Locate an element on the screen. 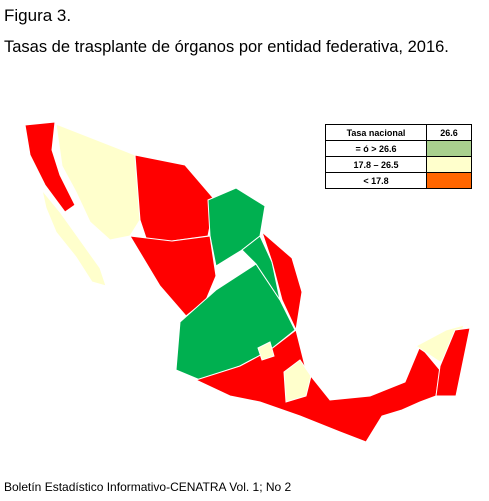 This screenshot has width=489, height=501. legend-label: < 17.8 is located at coordinates (376, 180).